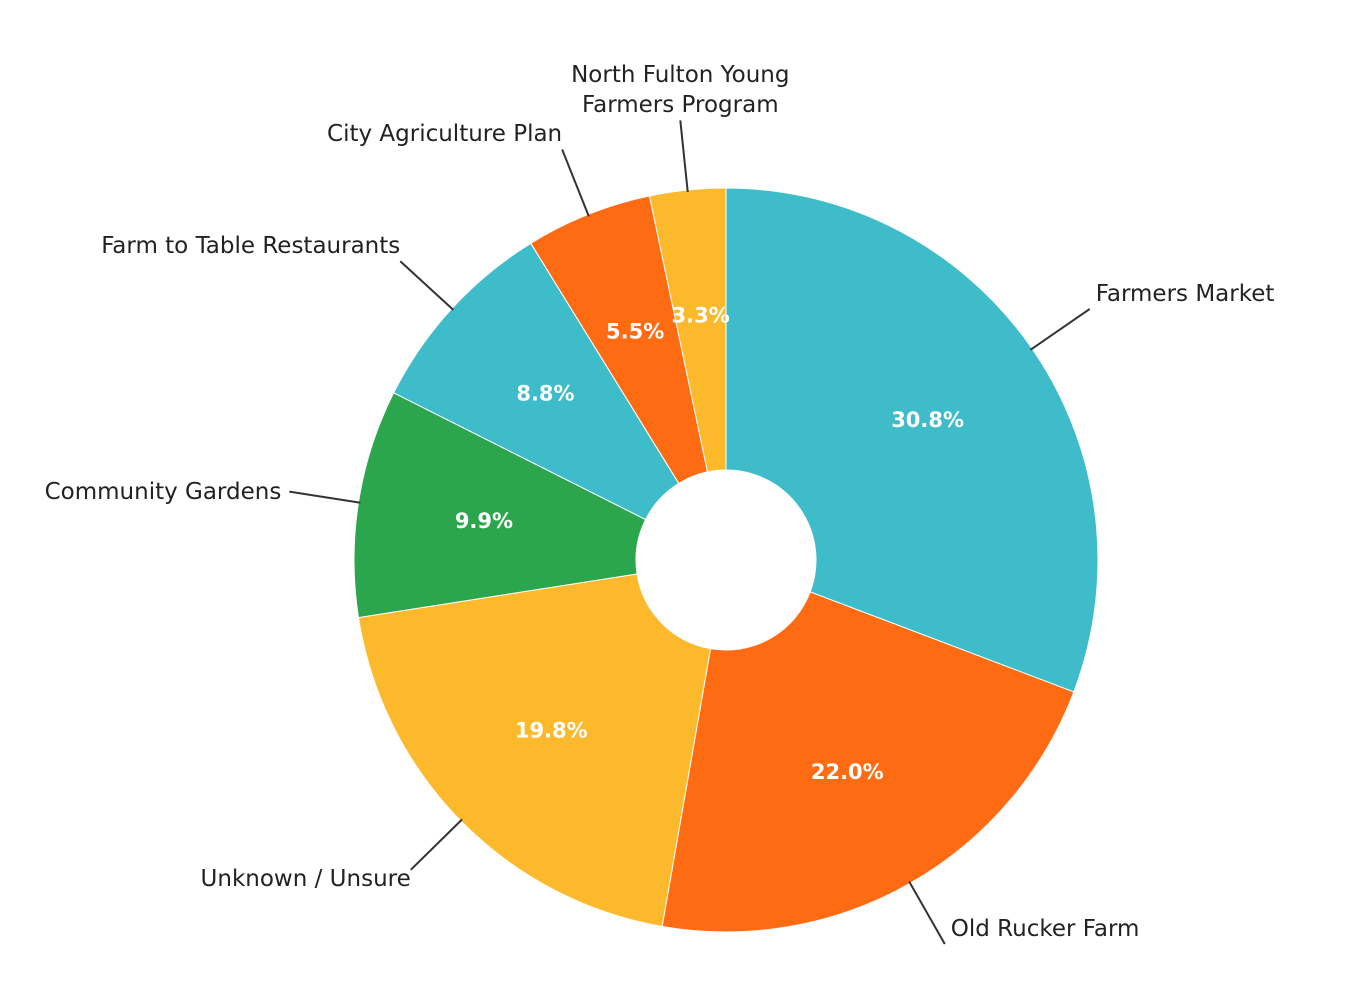 This screenshot has height=997, width=1355. Describe the element at coordinates (251, 246) in the screenshot. I see `category-label: Farm to Table Restaurants` at that location.